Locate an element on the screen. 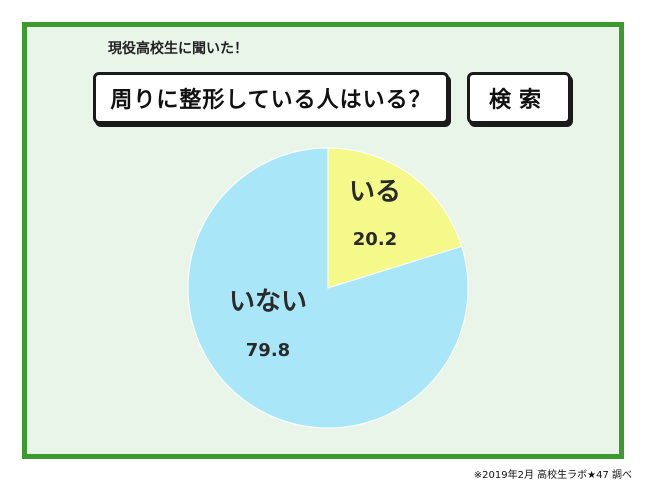 Image resolution: width=650 pixels, height=487 pixels. question-title-text: 周りに整形している人はいる？ is located at coordinates (271, 100).